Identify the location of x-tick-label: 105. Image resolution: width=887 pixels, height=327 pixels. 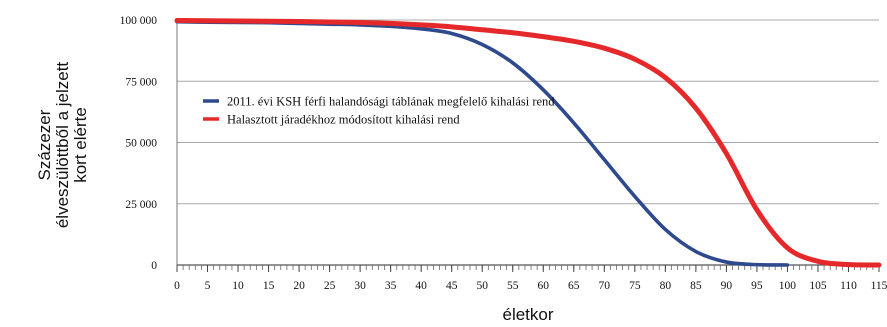
(818, 286).